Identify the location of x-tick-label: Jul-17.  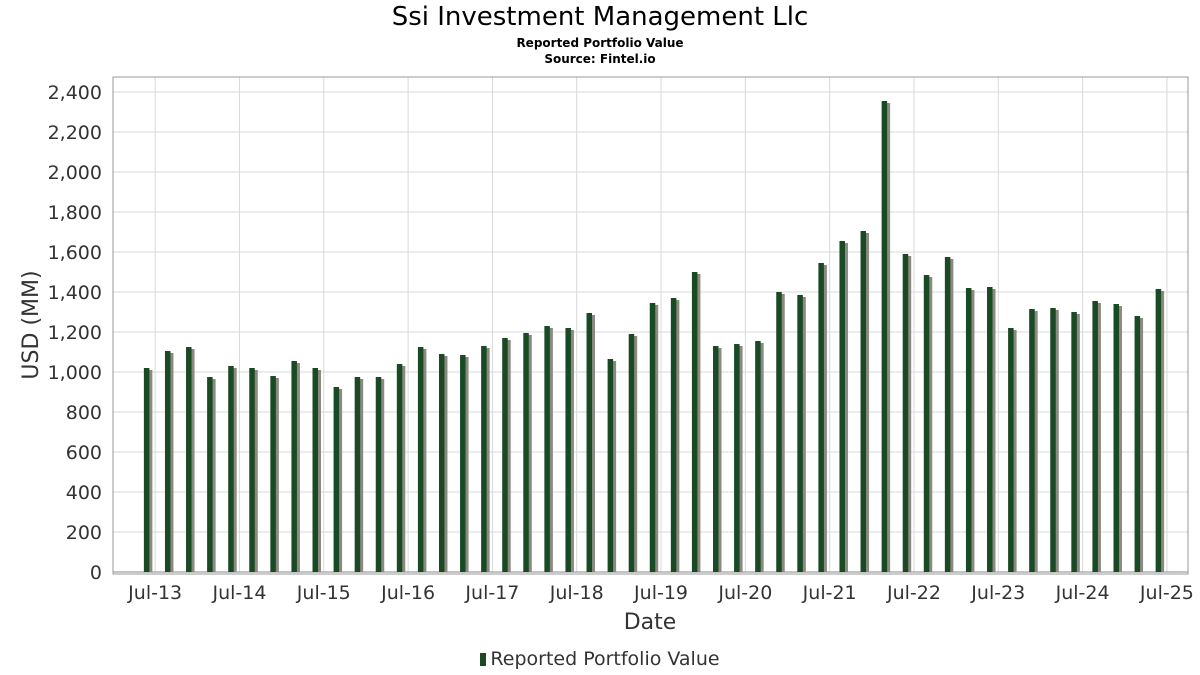
(491, 593).